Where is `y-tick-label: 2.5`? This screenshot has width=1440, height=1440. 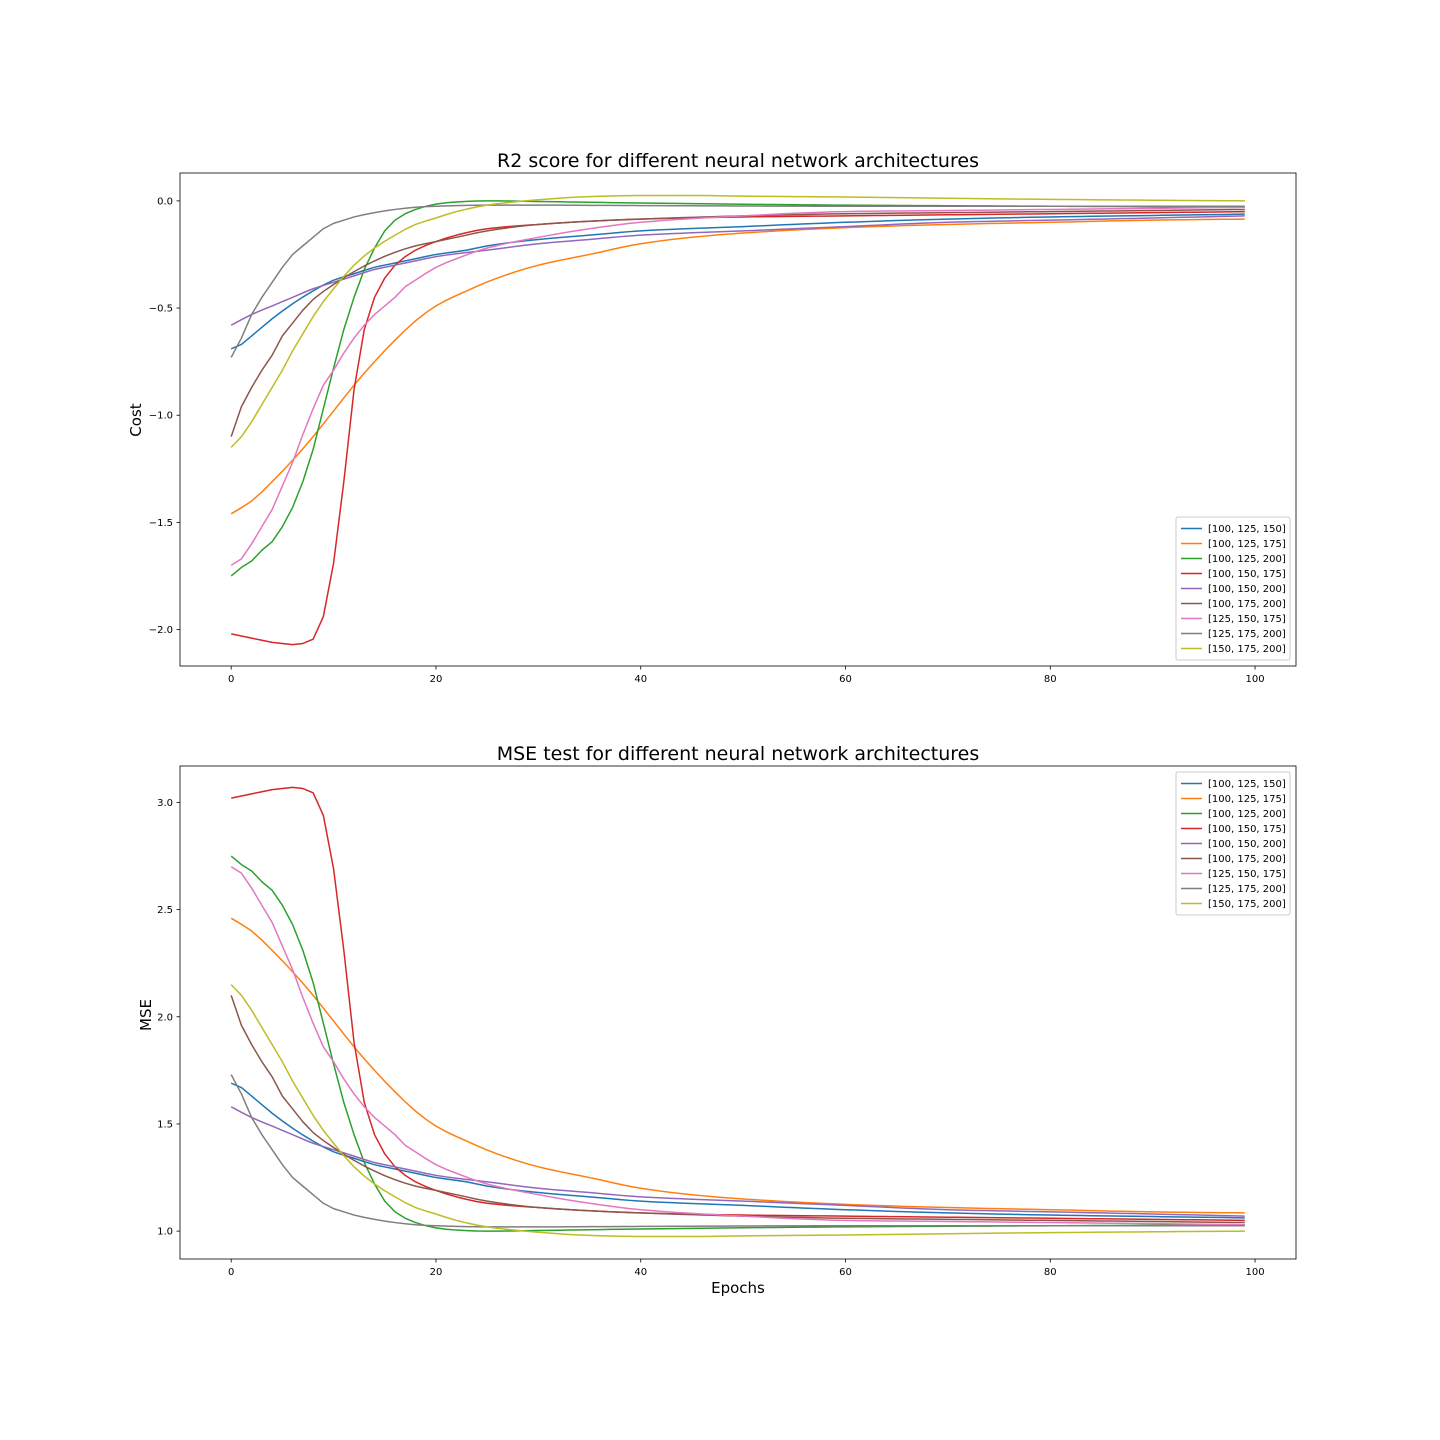
y-tick-label: 2.5 is located at coordinates (165, 910).